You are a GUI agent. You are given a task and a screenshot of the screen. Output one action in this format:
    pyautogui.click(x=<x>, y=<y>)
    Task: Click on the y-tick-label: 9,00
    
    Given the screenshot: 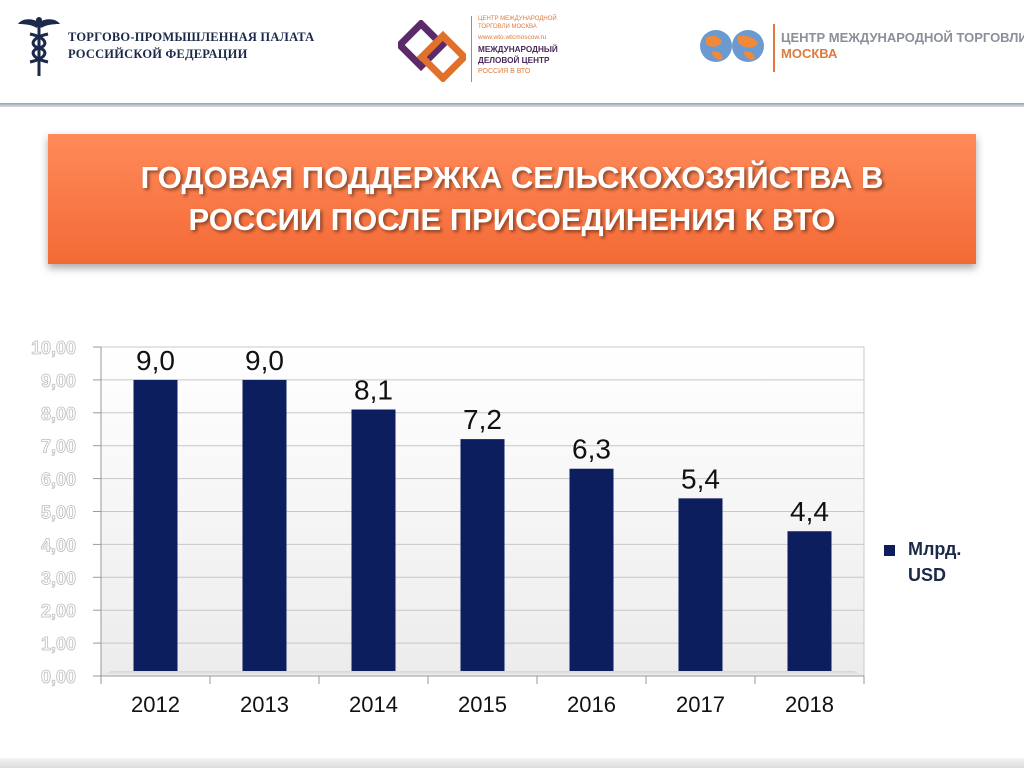 What is the action you would take?
    pyautogui.click(x=58, y=381)
    